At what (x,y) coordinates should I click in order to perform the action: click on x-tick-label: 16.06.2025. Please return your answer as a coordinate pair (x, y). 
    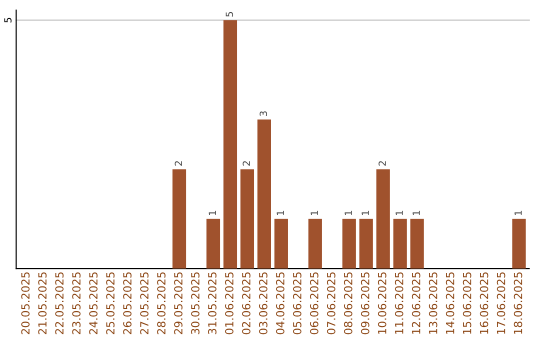
    Looking at the image, I should click on (484, 303).